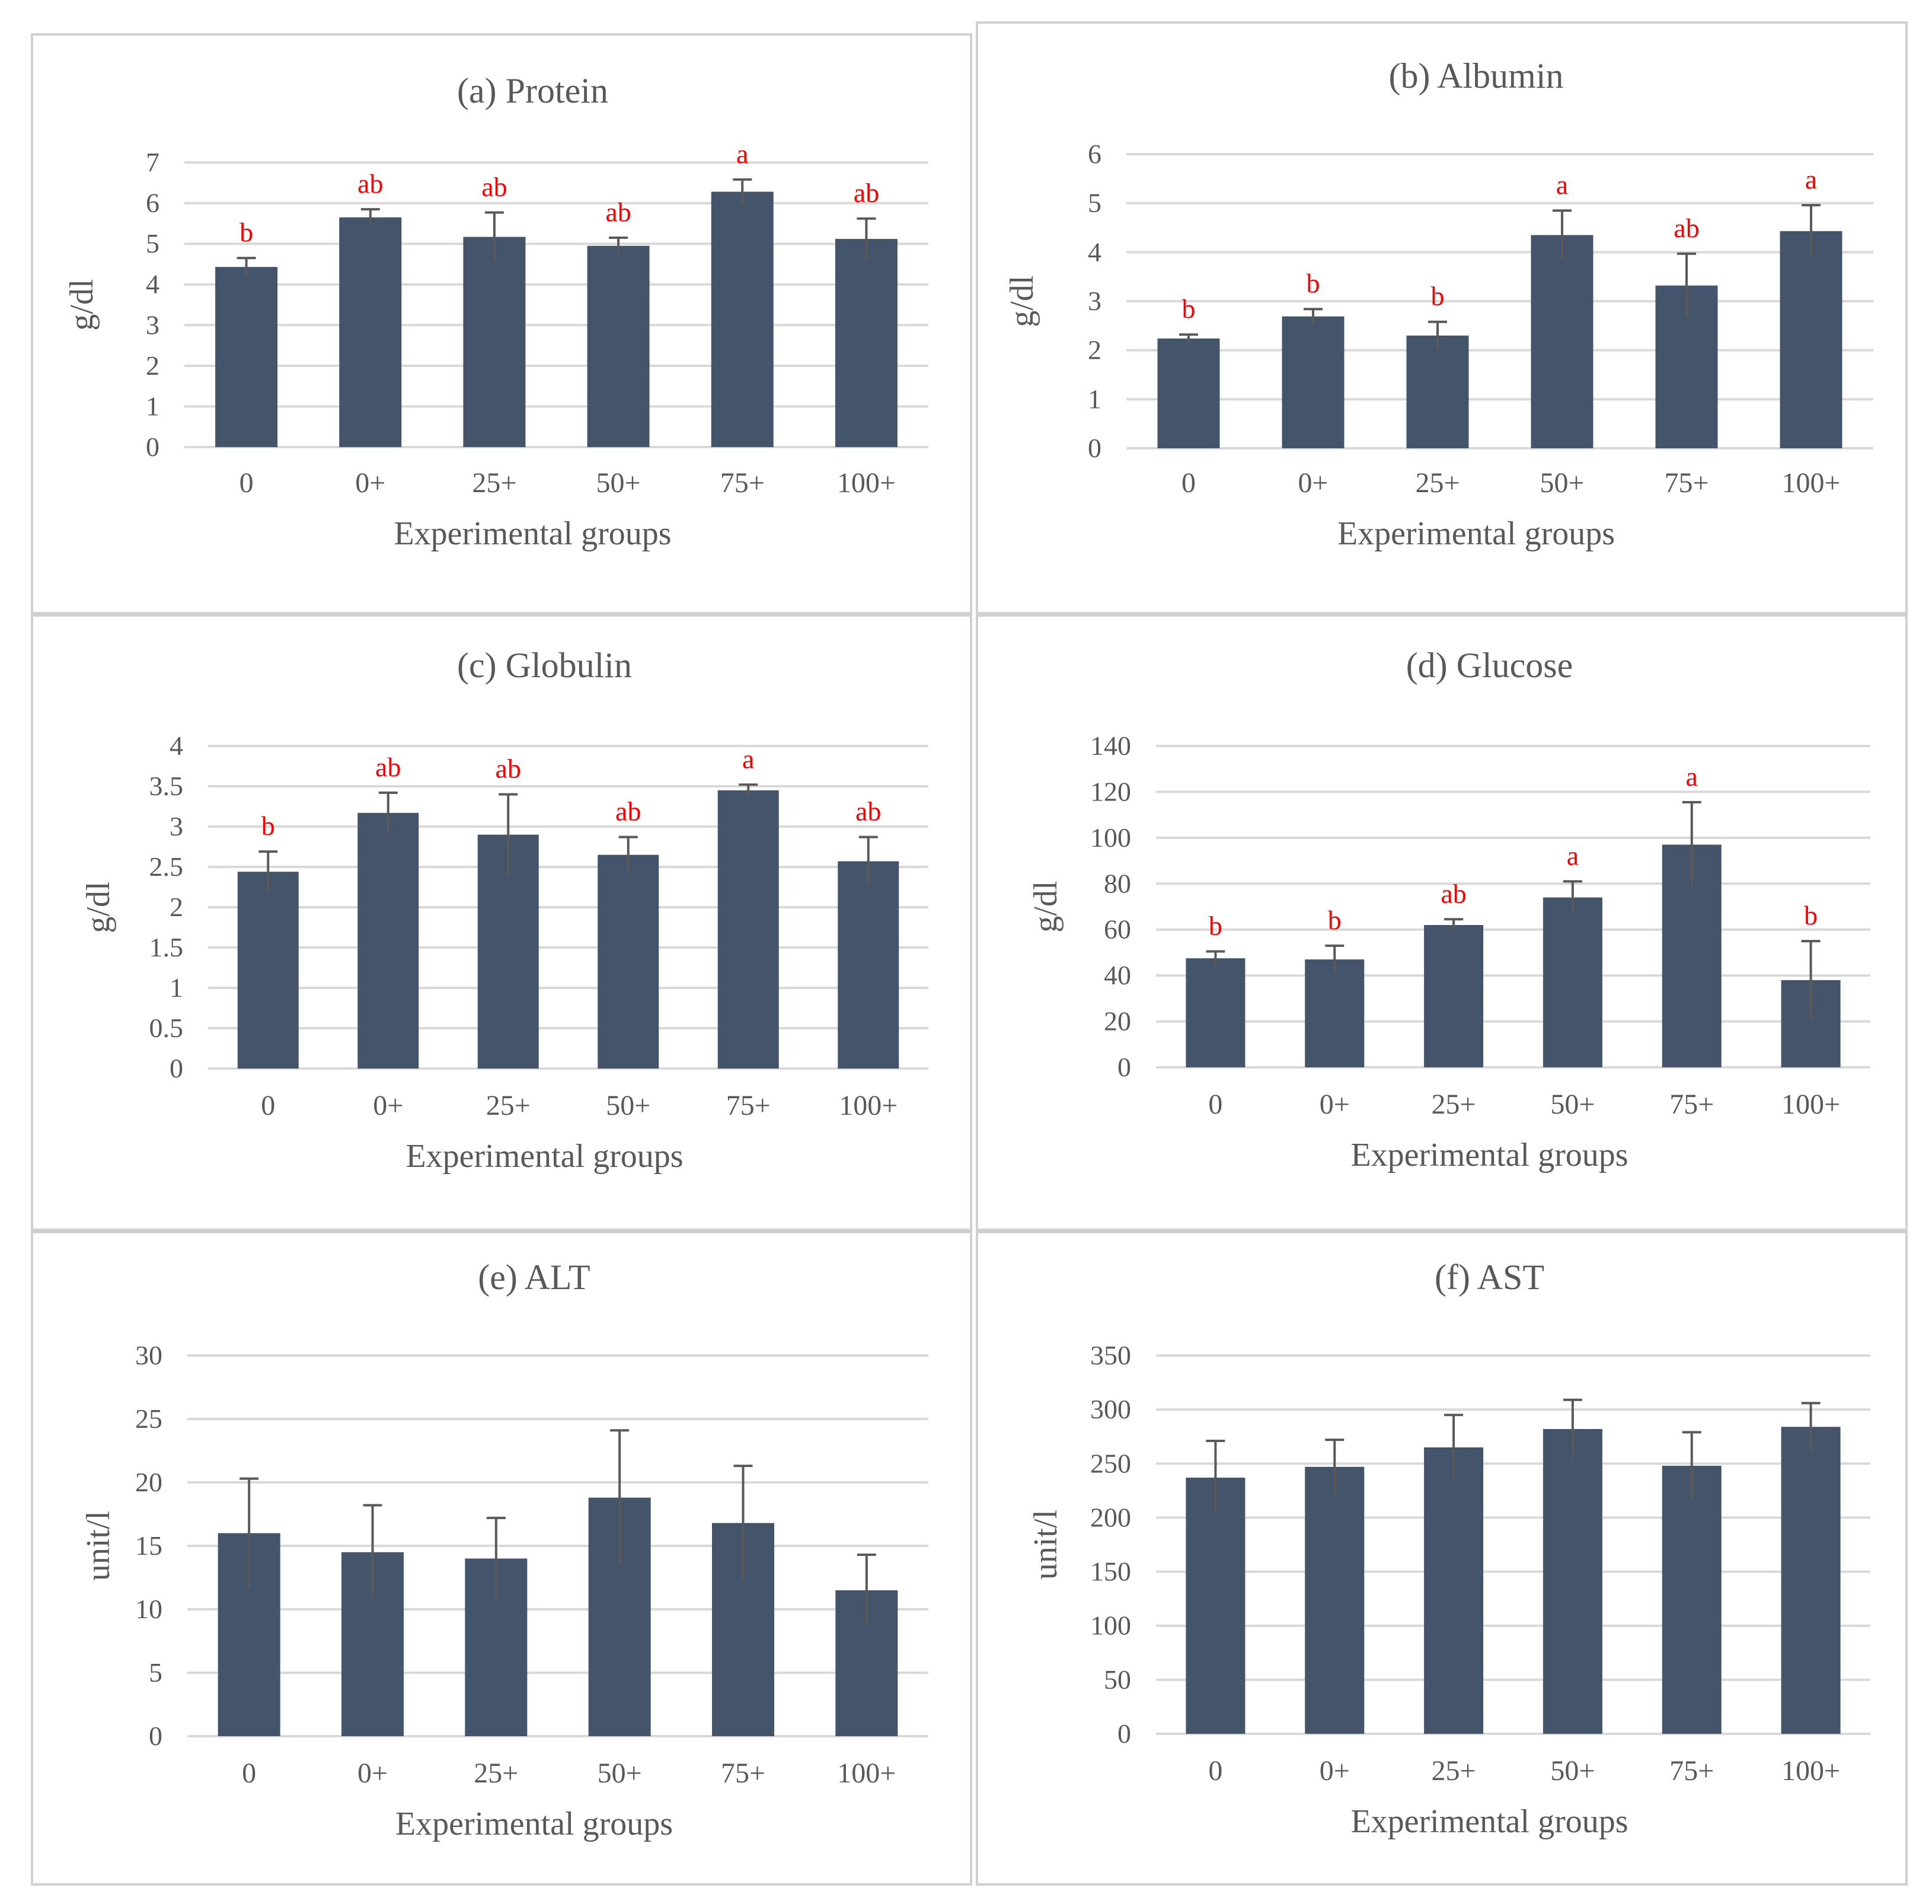  Describe the element at coordinates (508, 1105) in the screenshot. I see `globulin-x-tick-label: 25+` at that location.